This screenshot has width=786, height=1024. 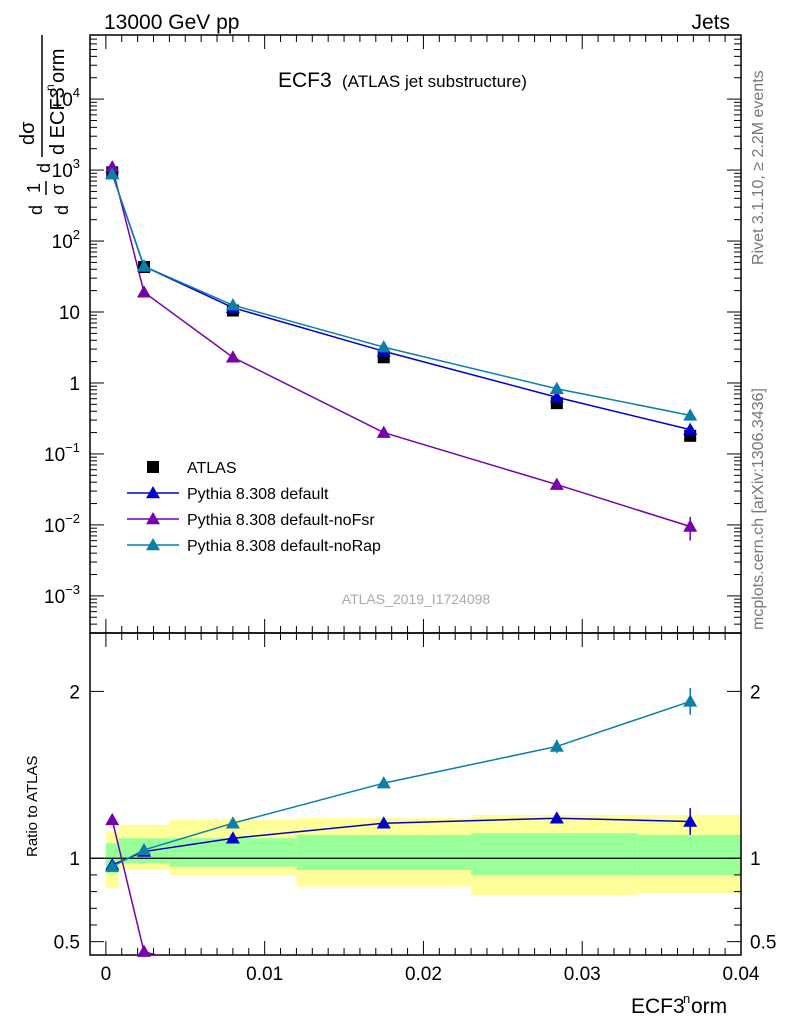 I want to click on legend-label: Pythia 8.308 default-noRap, so click(x=284, y=546).